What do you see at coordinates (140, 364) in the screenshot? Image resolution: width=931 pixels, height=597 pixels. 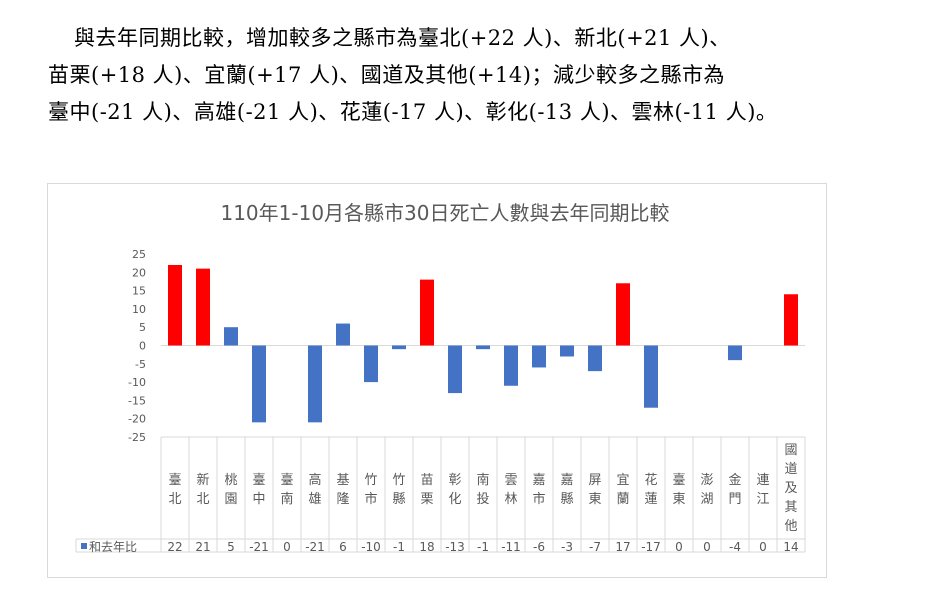 I see `y-tick-label: -5` at bounding box center [140, 364].